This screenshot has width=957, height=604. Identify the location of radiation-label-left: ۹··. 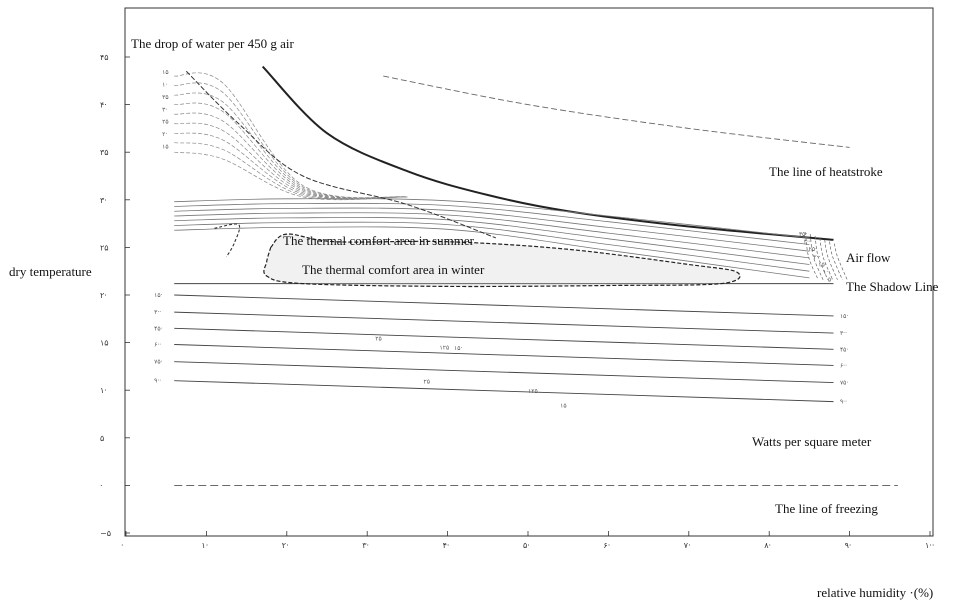
(157, 381).